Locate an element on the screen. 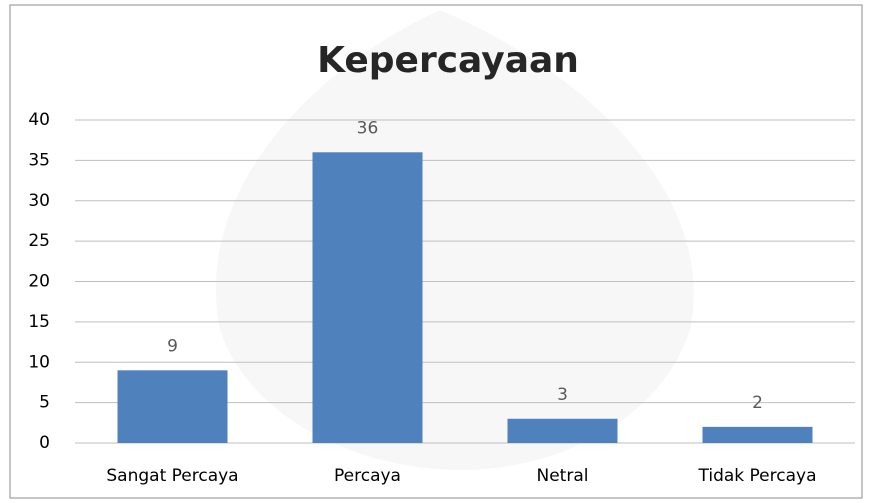  x-tick-label: Percaya is located at coordinates (367, 476).